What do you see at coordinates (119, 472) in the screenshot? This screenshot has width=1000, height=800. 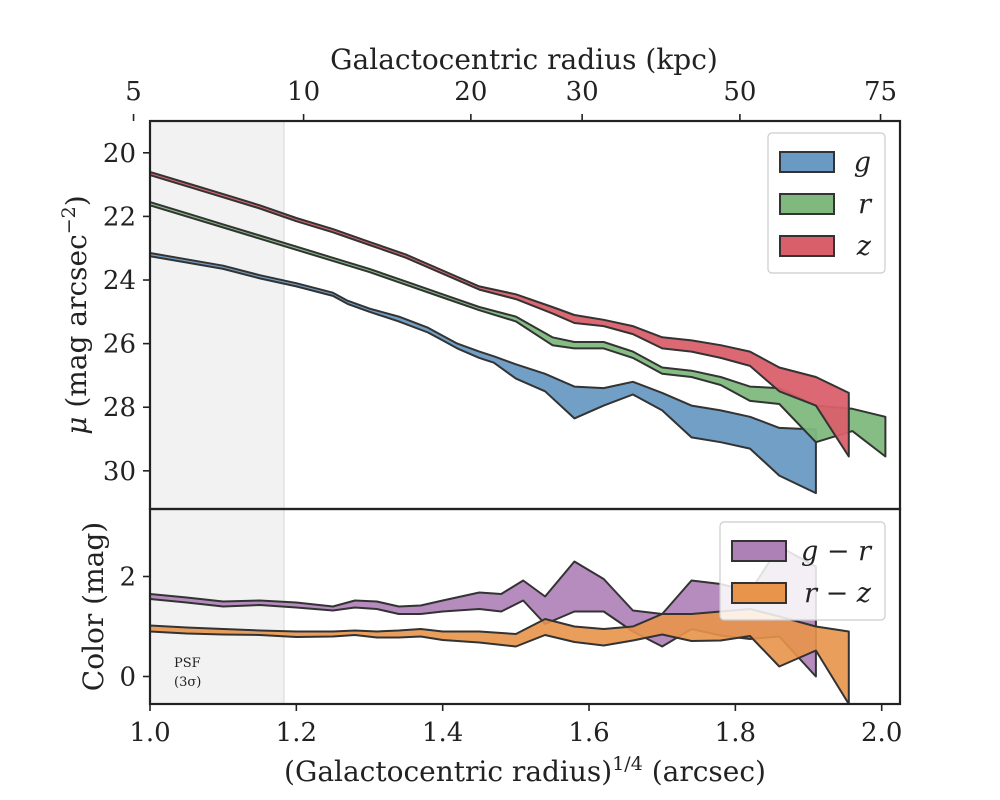 I see `ytick-label-top: 30` at bounding box center [119, 472].